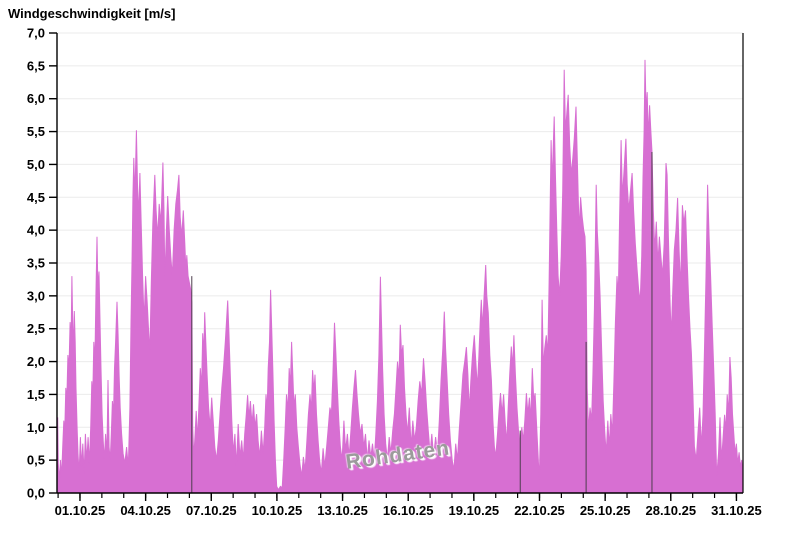 This screenshot has width=800, height=550. I want to click on y-tick-label: 1,0, so click(36, 427).